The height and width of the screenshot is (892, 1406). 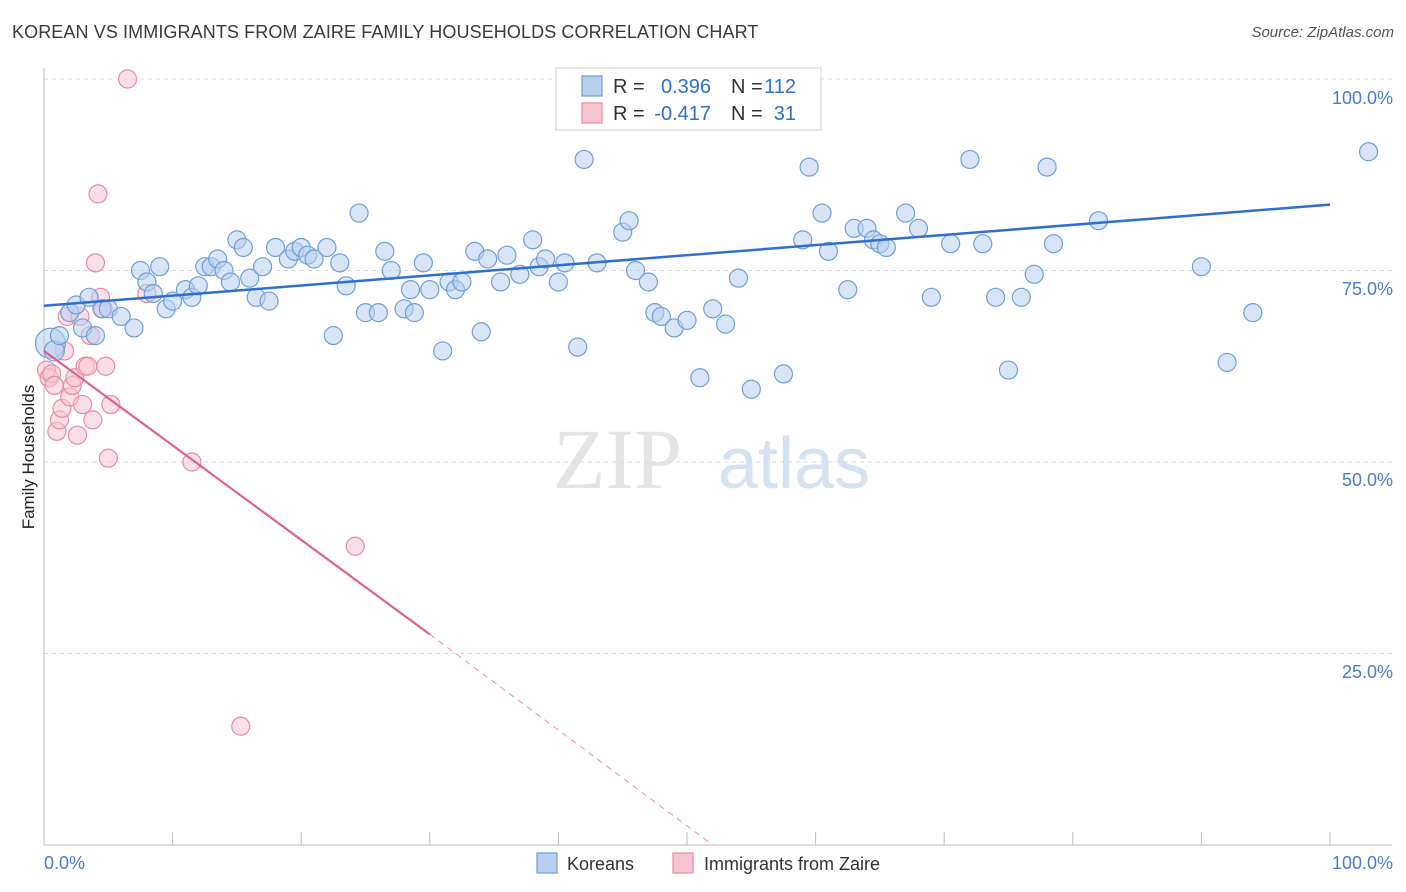 What do you see at coordinates (1367, 672) in the screenshot?
I see `y-tick-label-25: 25.0%` at bounding box center [1367, 672].